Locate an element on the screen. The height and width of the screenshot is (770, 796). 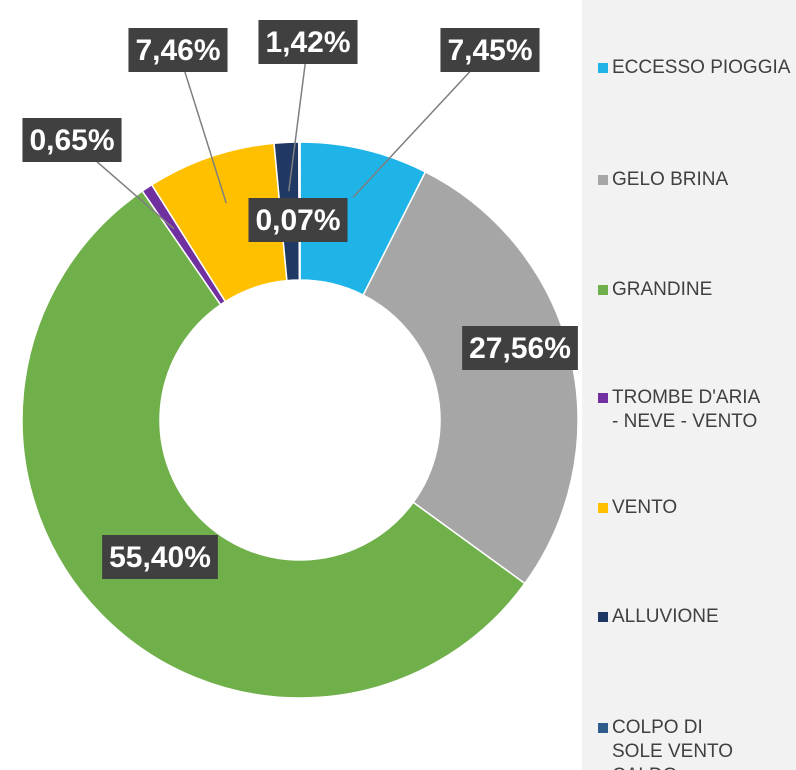
legend-label: ECCESSO PIOGGIA is located at coordinates (701, 67).